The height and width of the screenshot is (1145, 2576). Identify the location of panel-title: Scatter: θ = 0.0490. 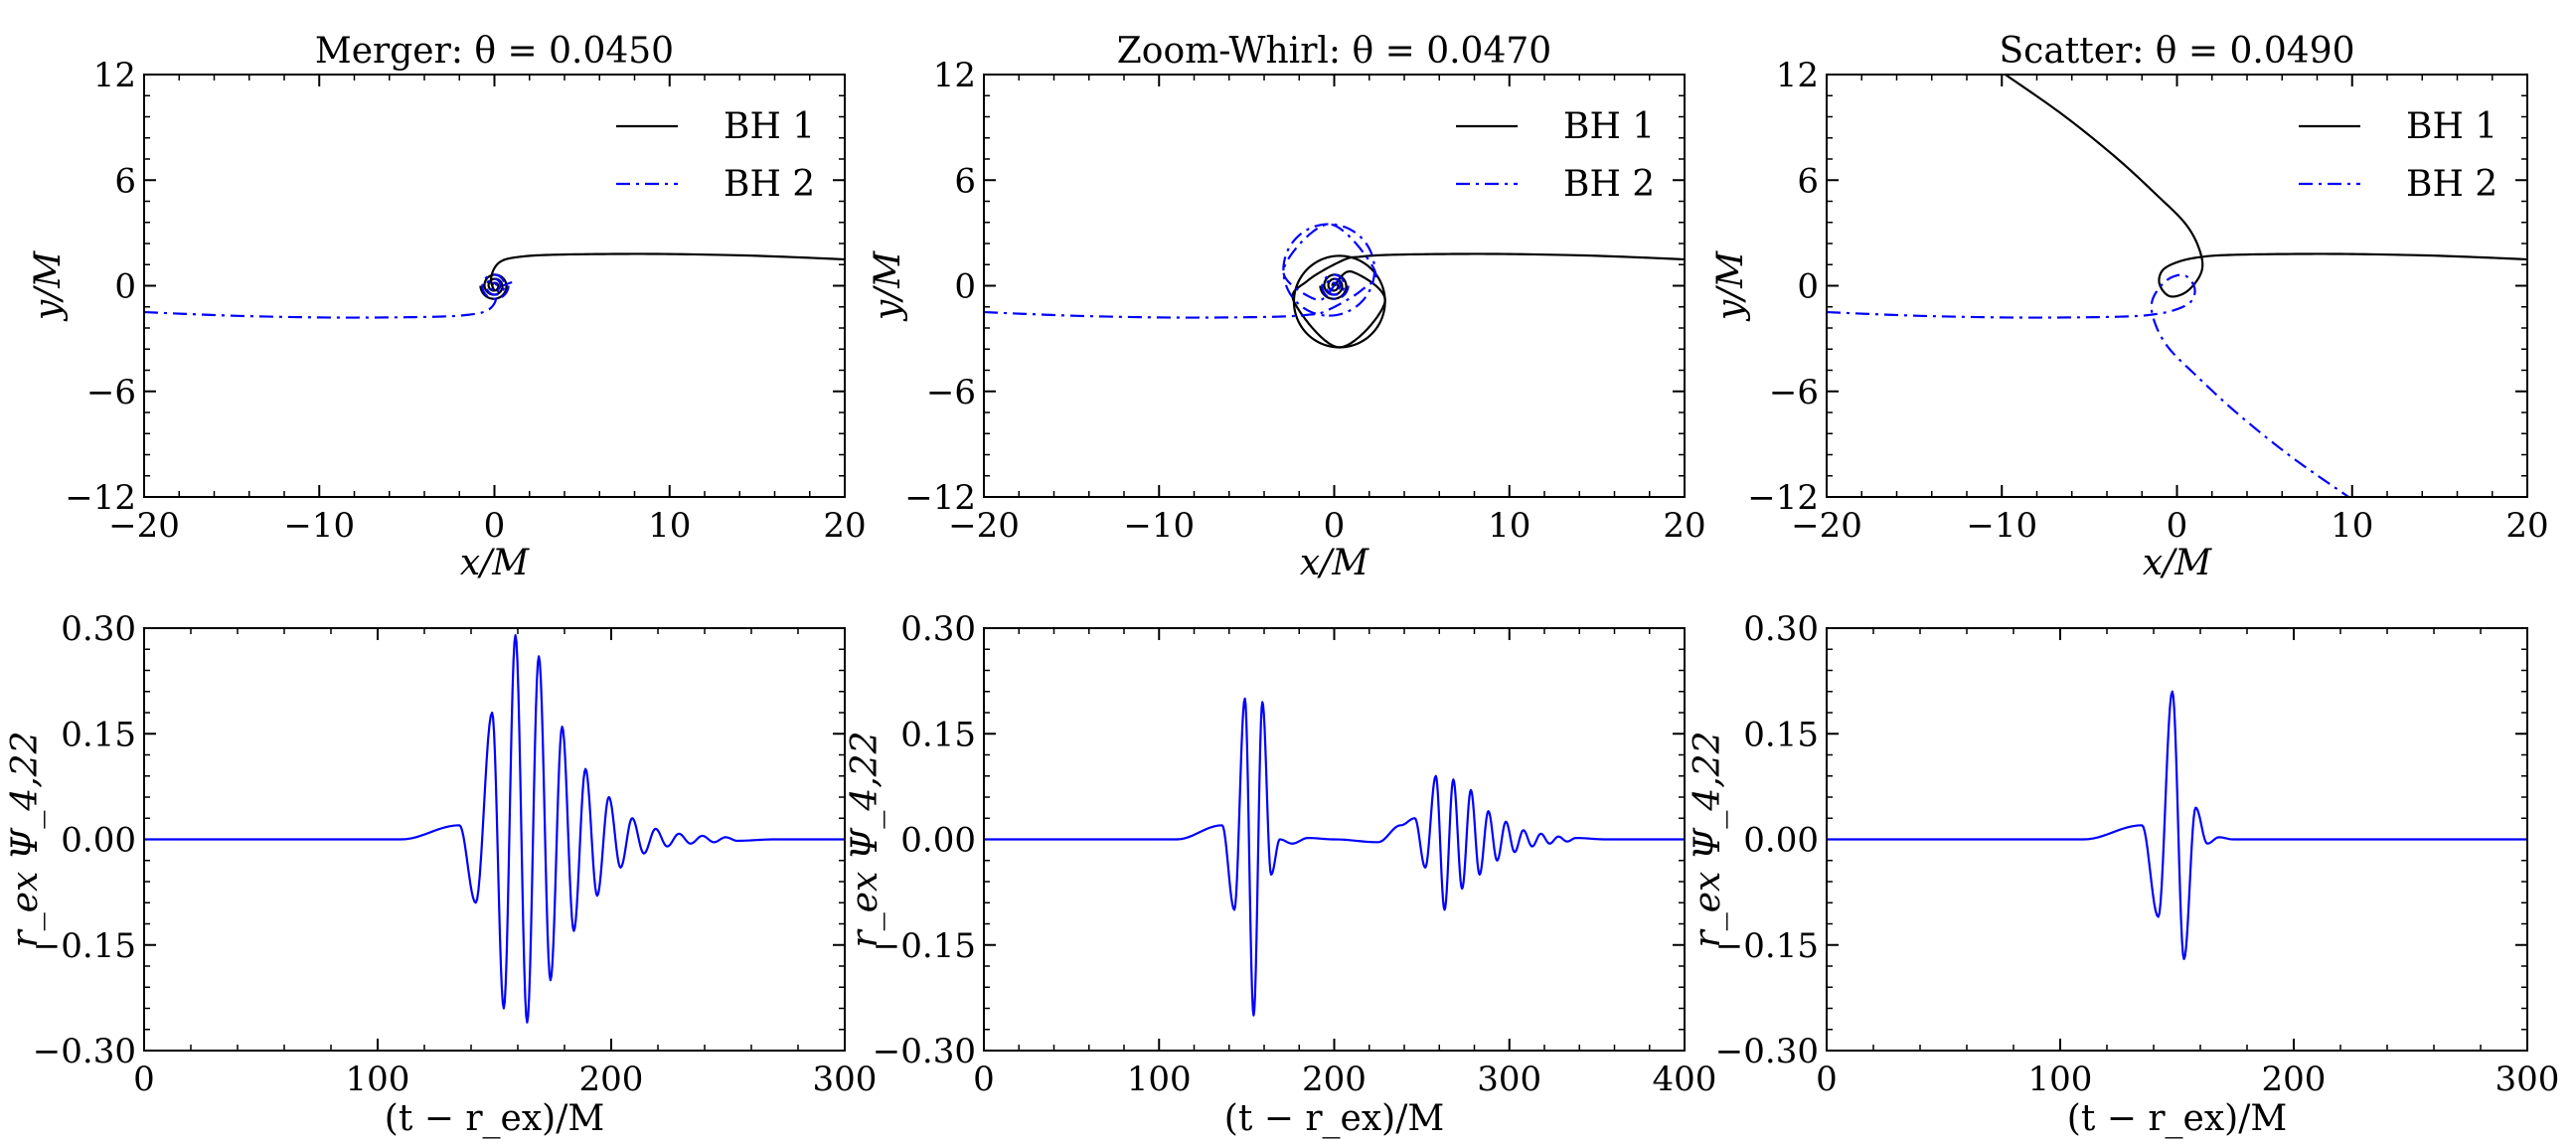
(2177, 52).